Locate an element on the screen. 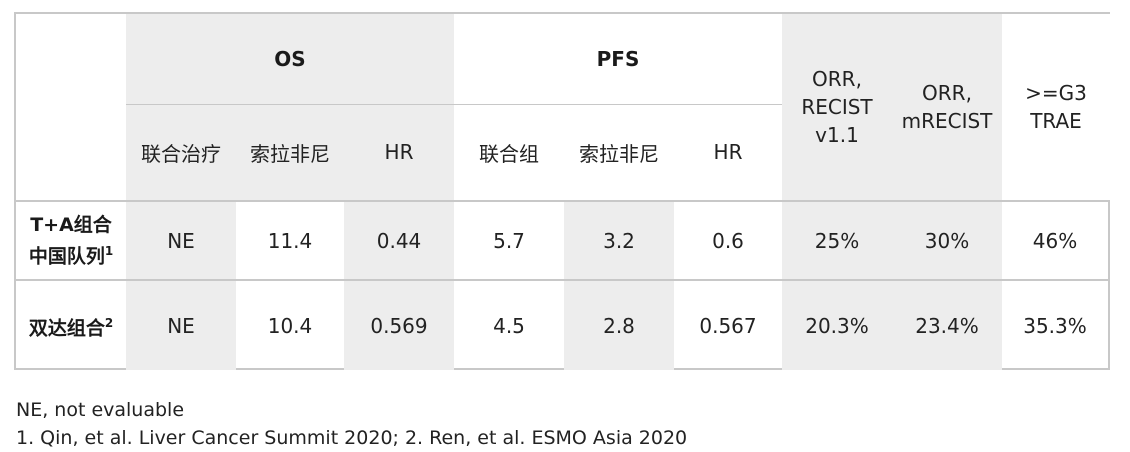 This screenshot has height=452, width=1130. orr-recist-line3: v1.1 is located at coordinates (837, 135).